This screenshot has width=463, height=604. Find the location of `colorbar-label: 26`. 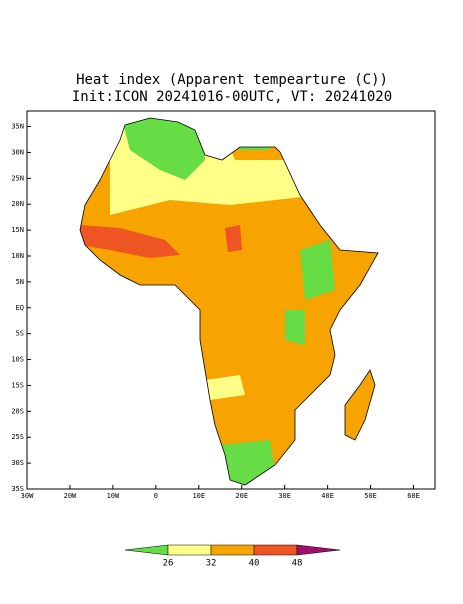

colorbar-label: 26 is located at coordinates (168, 564).